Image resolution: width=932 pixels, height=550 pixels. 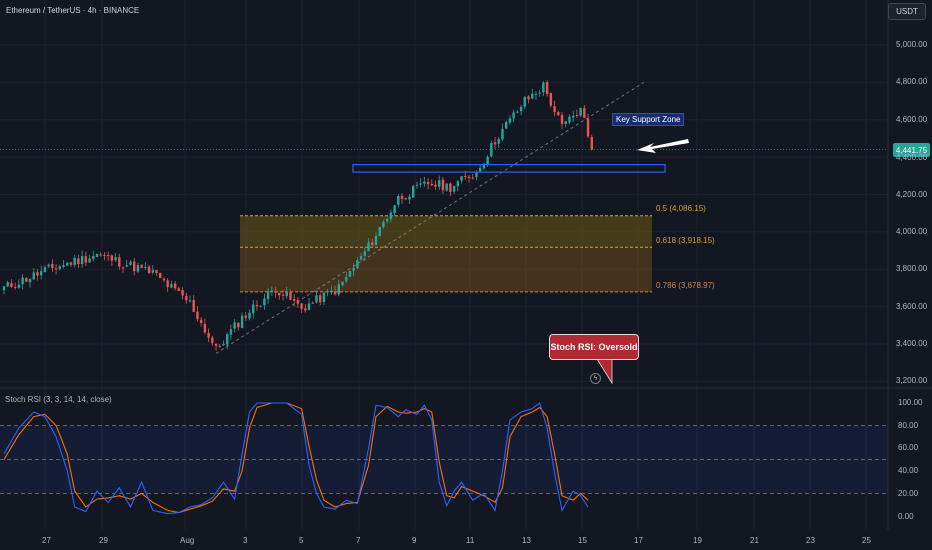 What do you see at coordinates (663, 146) in the screenshot?
I see `arrow-shape` at bounding box center [663, 146].